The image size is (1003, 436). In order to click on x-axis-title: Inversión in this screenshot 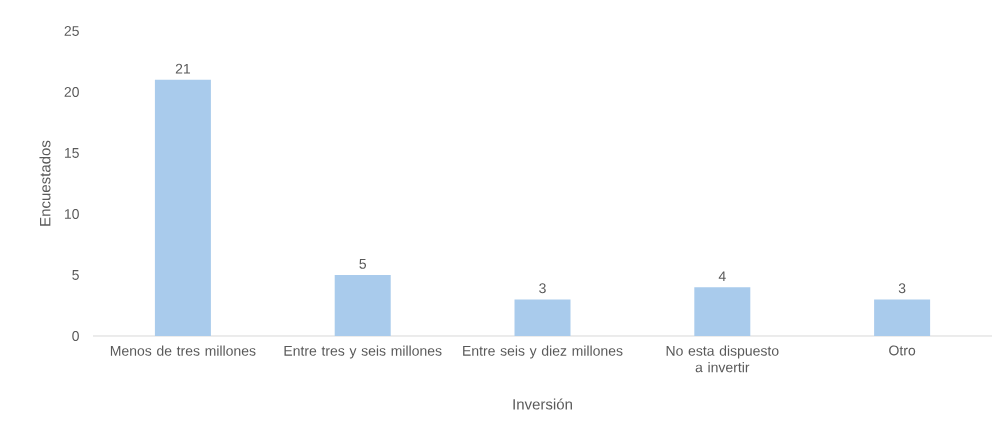, I will do `click(542, 404)`.